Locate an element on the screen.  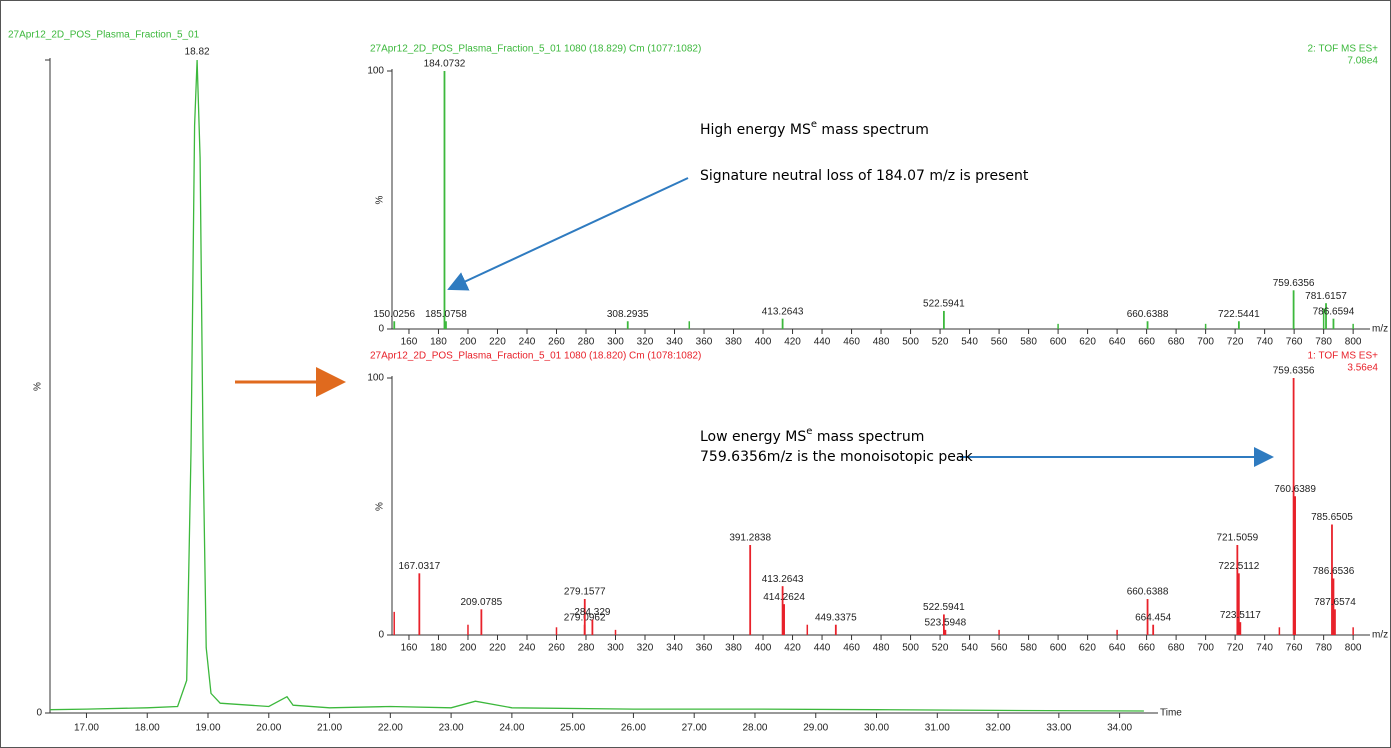
x-tick-label: 27.00 is located at coordinates (694, 728).